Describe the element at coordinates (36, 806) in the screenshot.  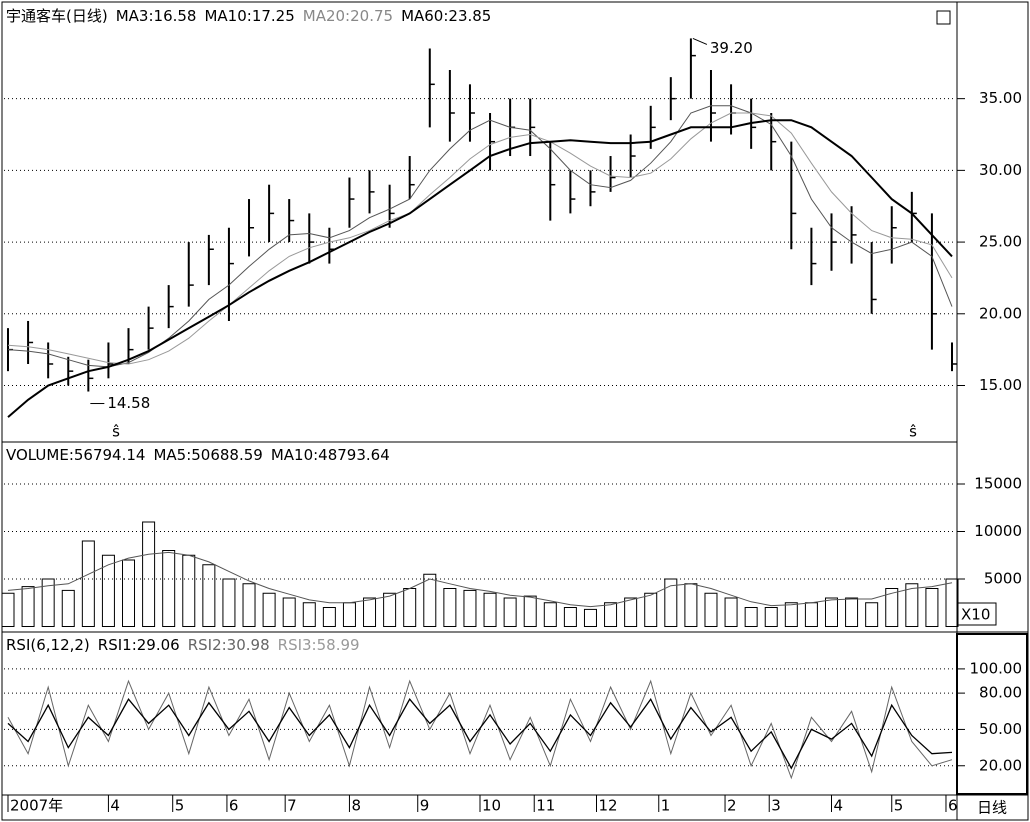
I see `x-tick-label: 2007年` at that location.